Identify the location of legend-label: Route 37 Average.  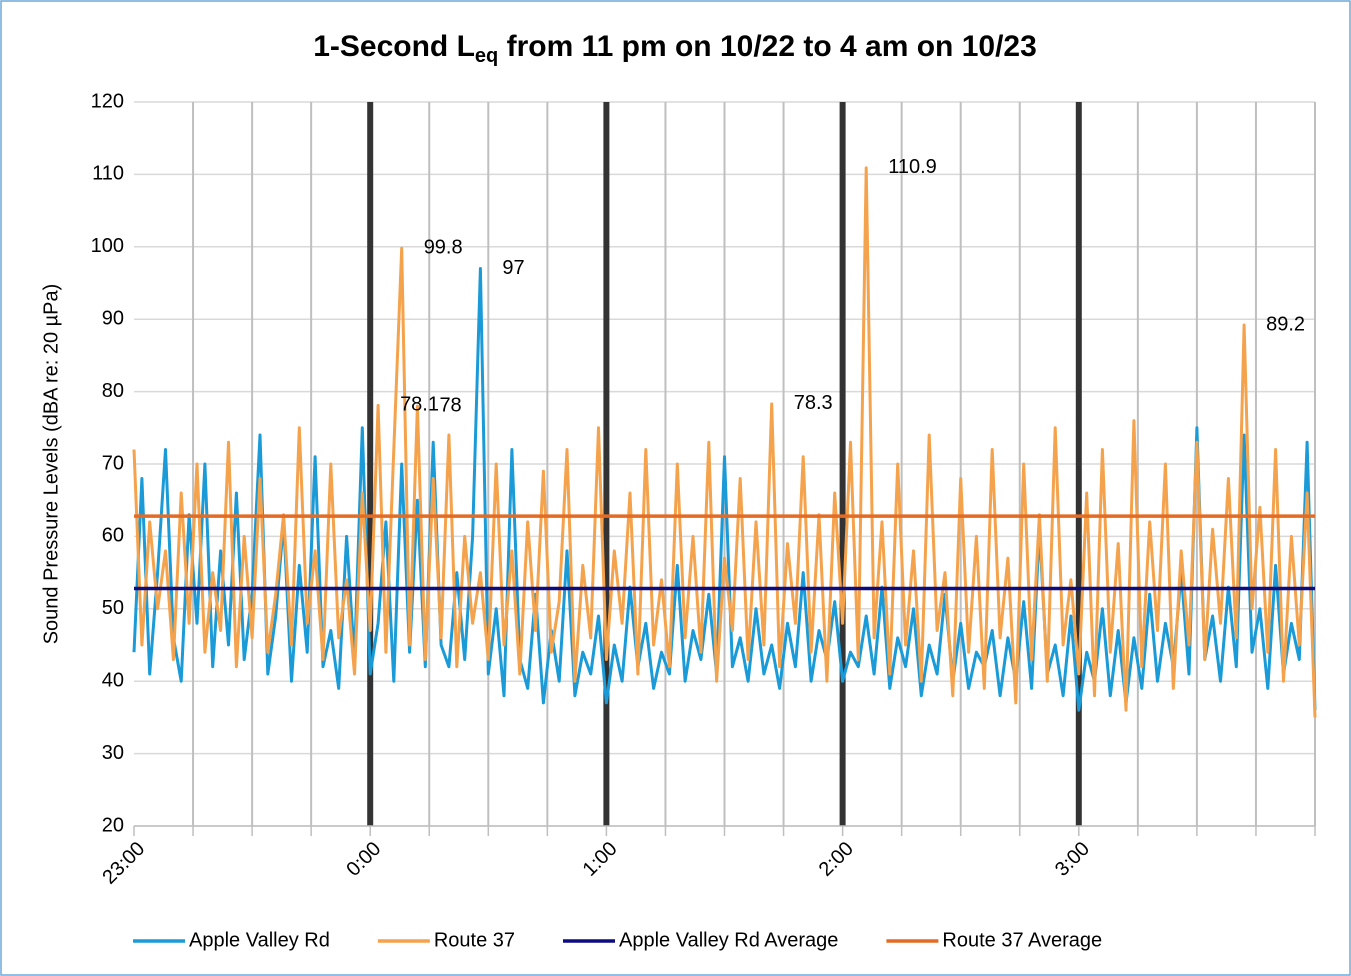
(1022, 940).